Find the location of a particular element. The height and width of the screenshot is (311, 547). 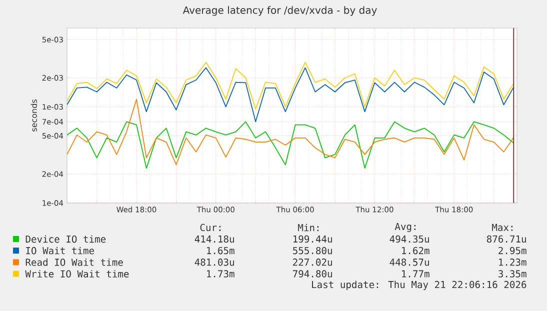

text: Min: is located at coordinates (308, 228).